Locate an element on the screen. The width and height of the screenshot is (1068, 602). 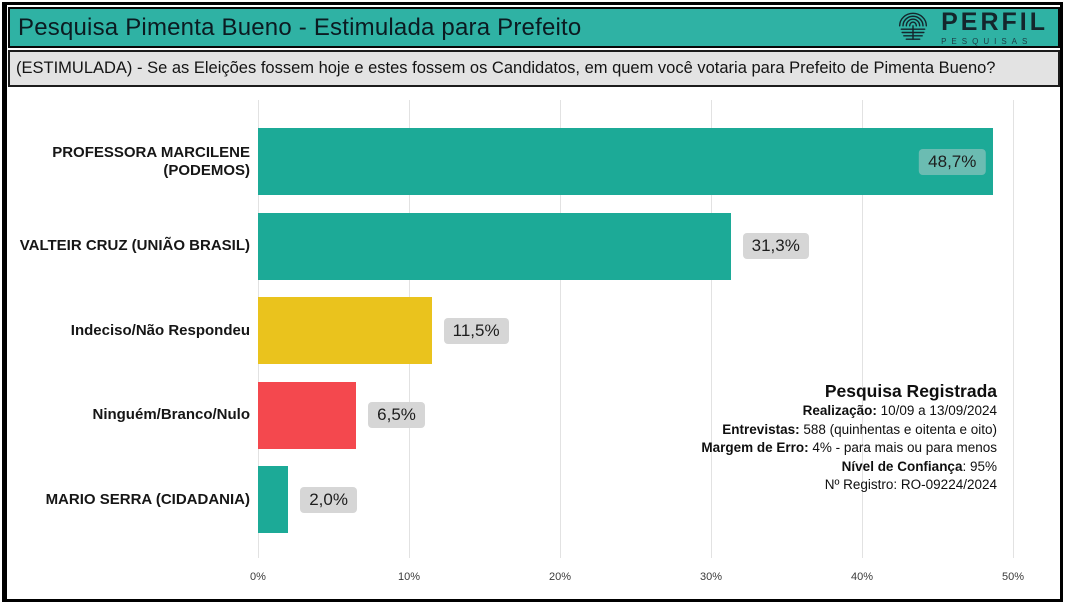
x-tick-label: 10% is located at coordinates (409, 577).